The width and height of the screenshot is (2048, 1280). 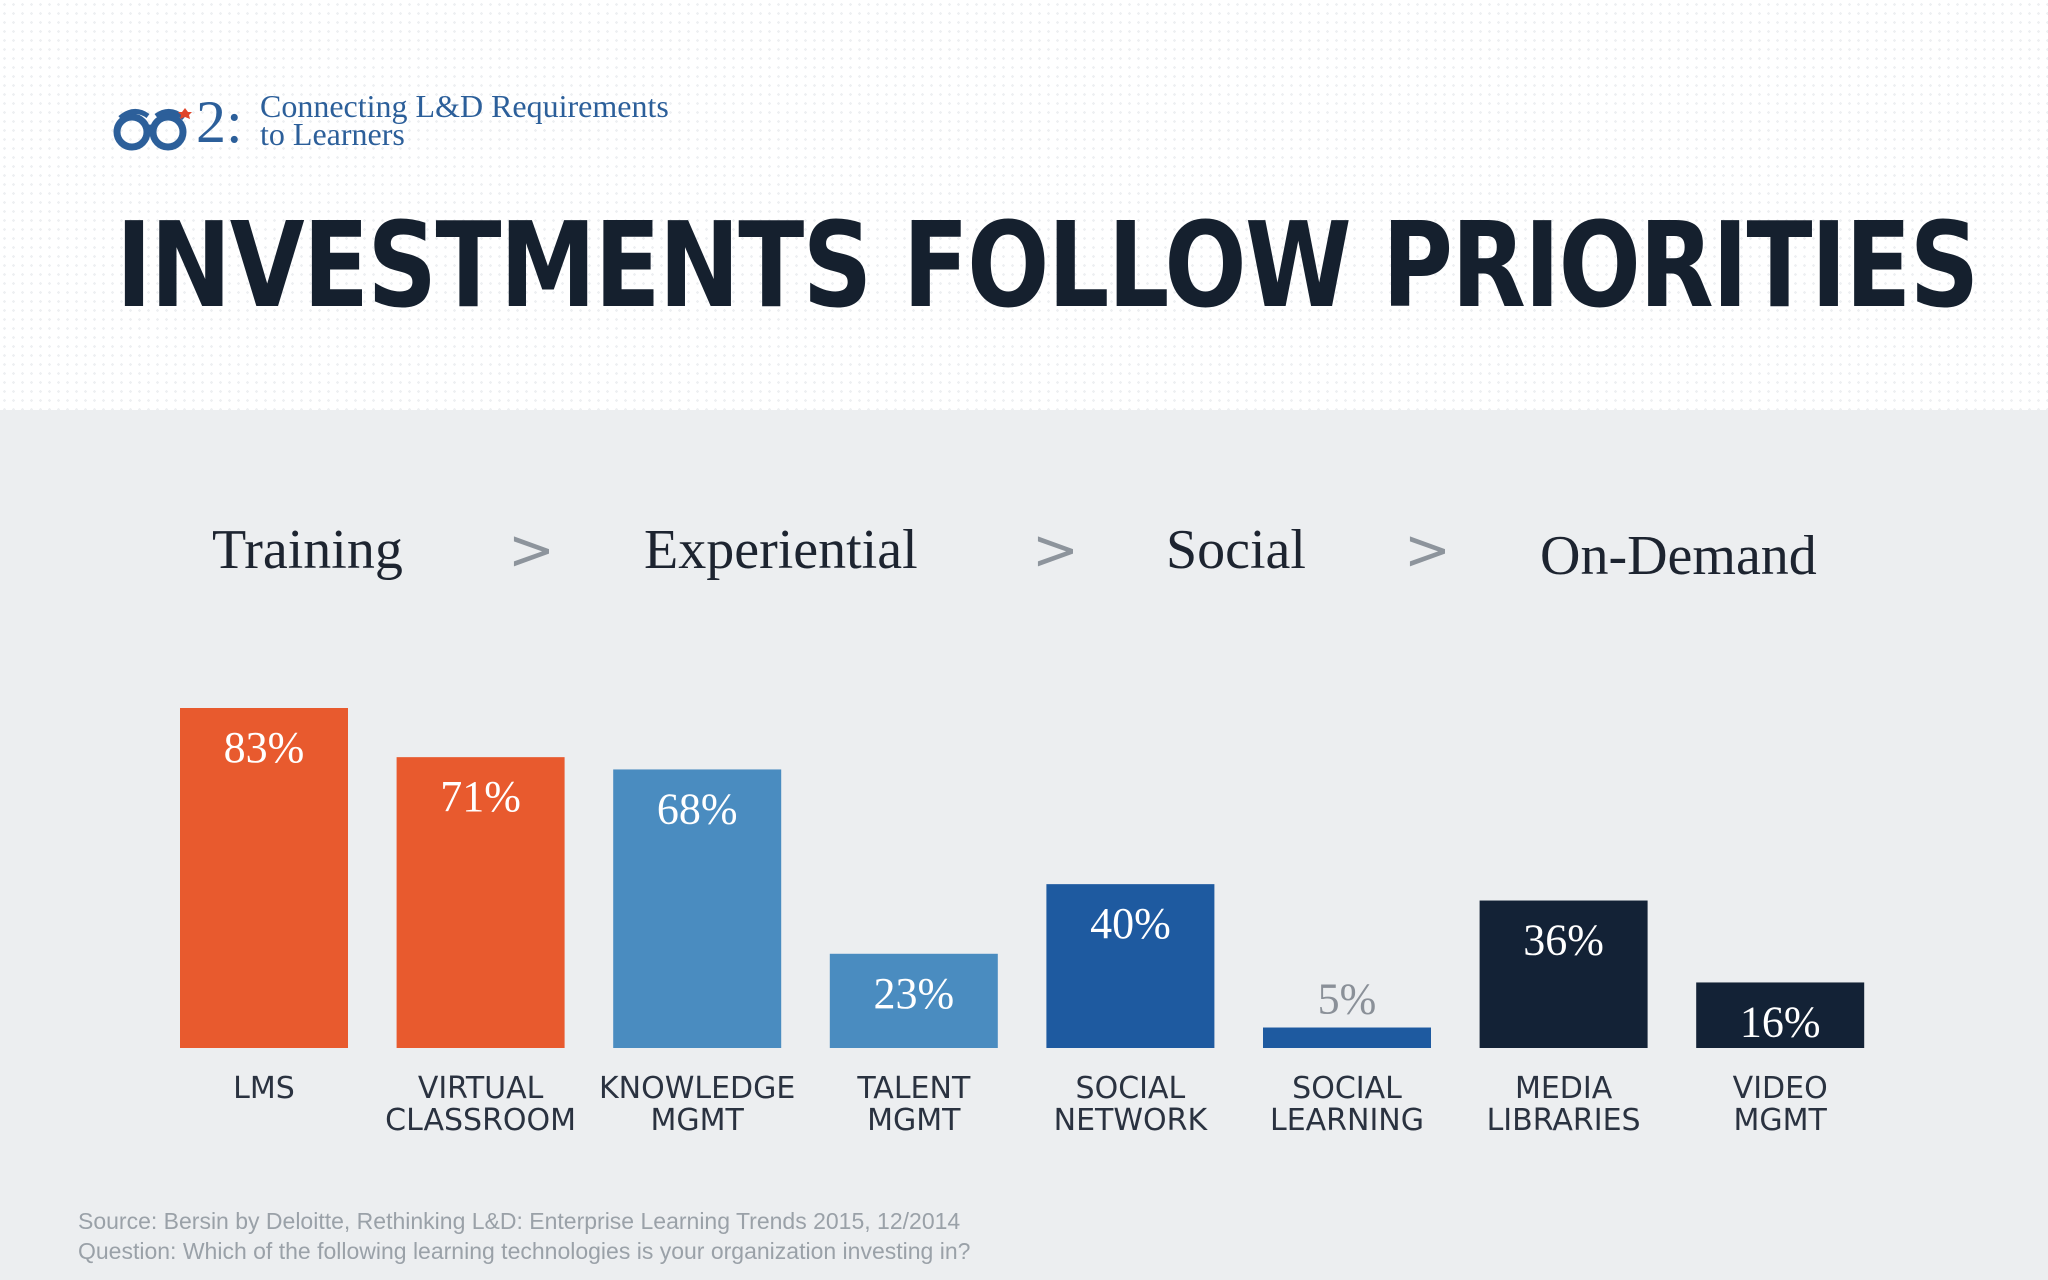 What do you see at coordinates (480, 1120) in the screenshot?
I see `category-label: CLASSROOM` at bounding box center [480, 1120].